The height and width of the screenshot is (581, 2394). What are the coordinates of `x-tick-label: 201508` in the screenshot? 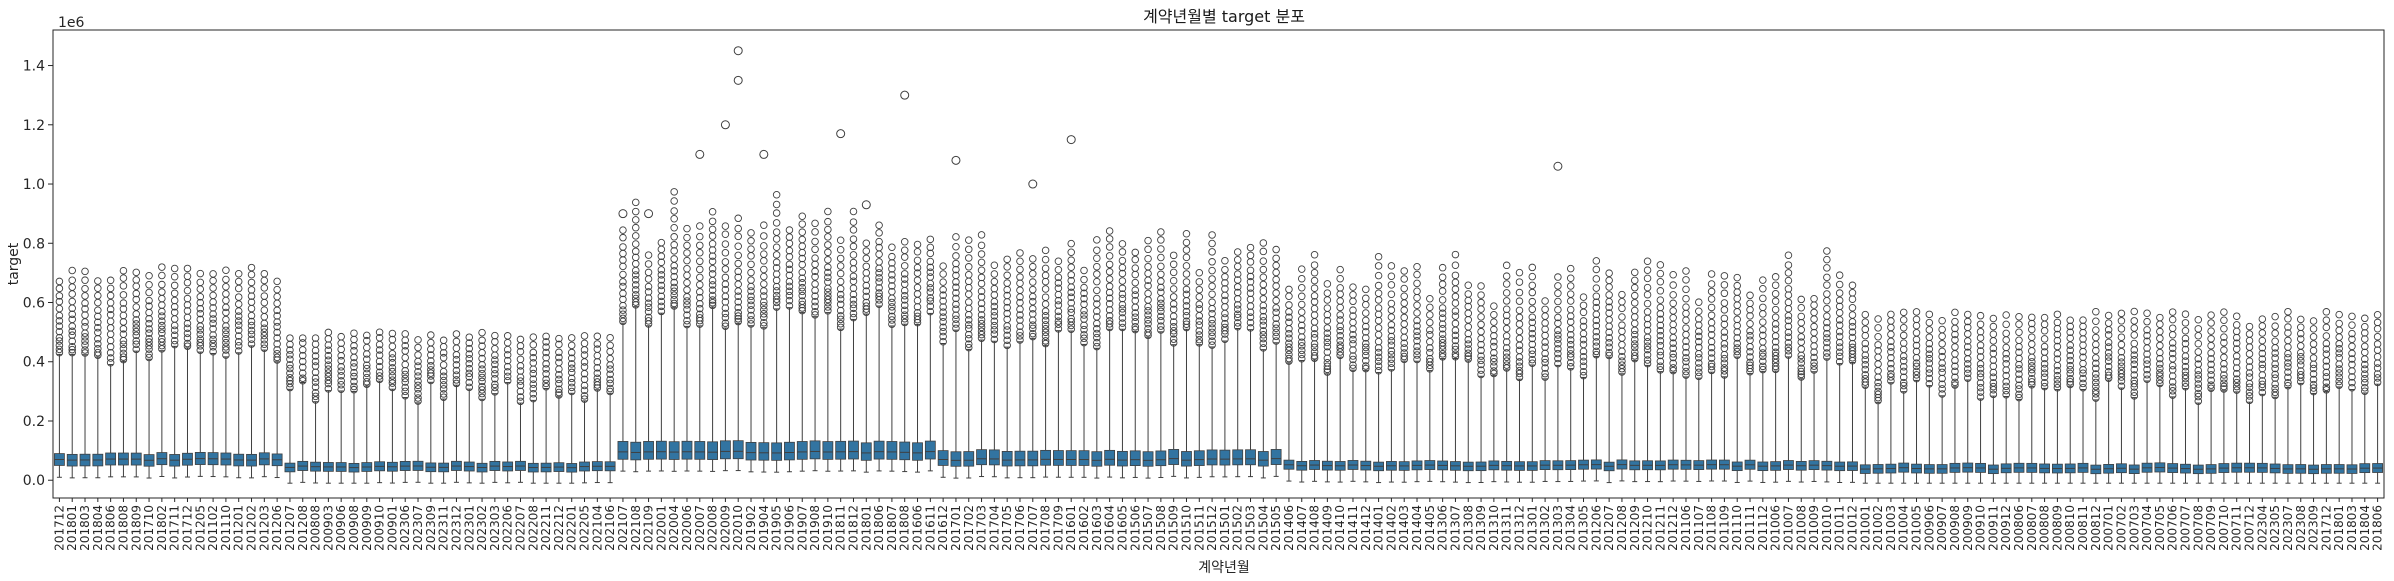 It's located at (1161, 528).